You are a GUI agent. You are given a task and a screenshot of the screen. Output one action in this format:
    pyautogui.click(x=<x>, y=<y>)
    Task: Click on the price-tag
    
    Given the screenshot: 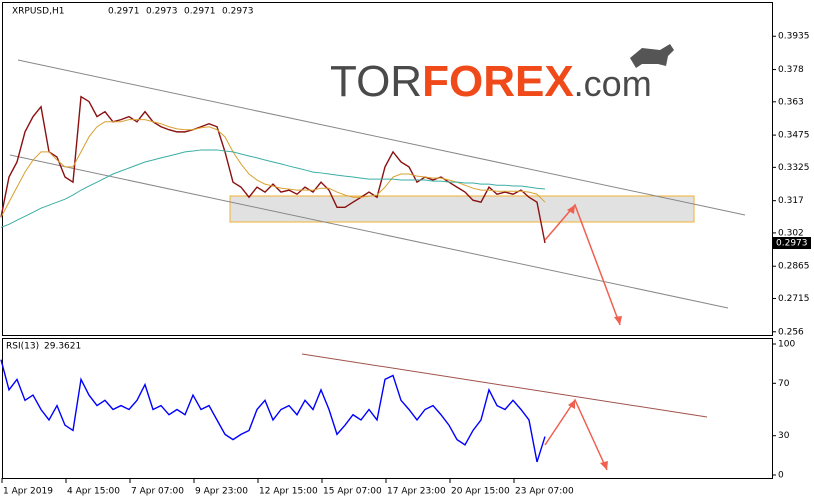 What is the action you would take?
    pyautogui.click(x=792, y=243)
    